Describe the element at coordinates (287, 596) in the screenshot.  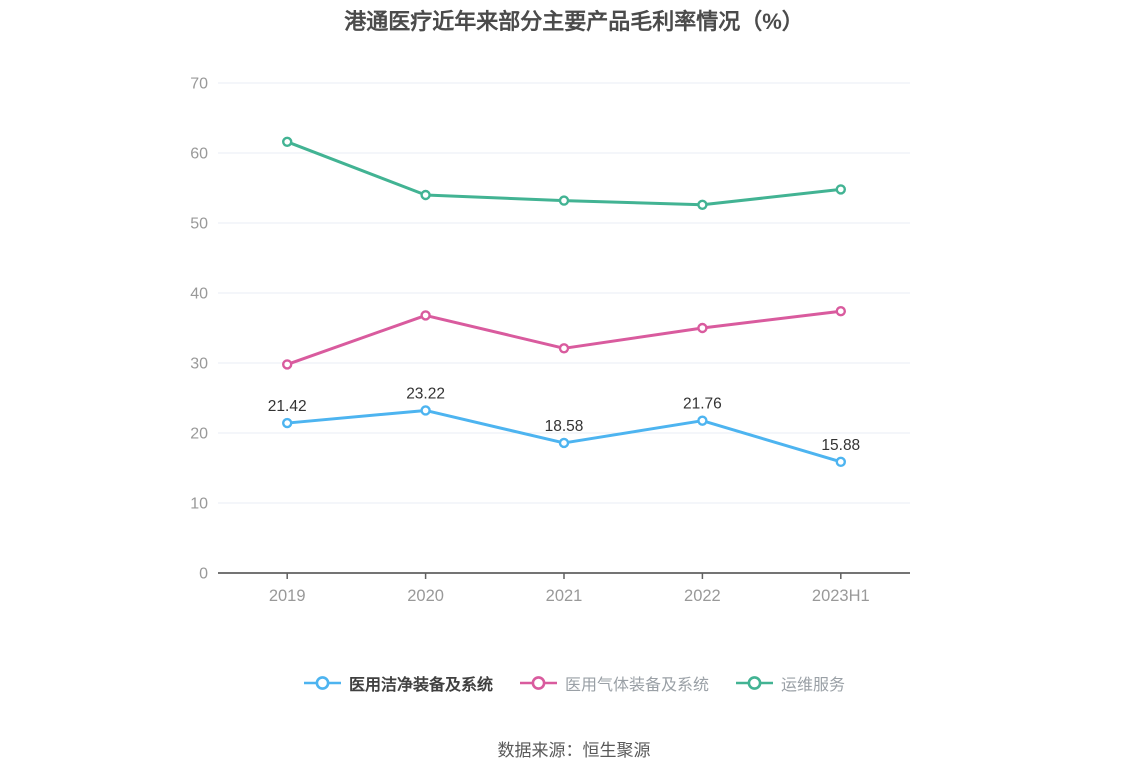
I see `x-tick-label: 2019` at that location.